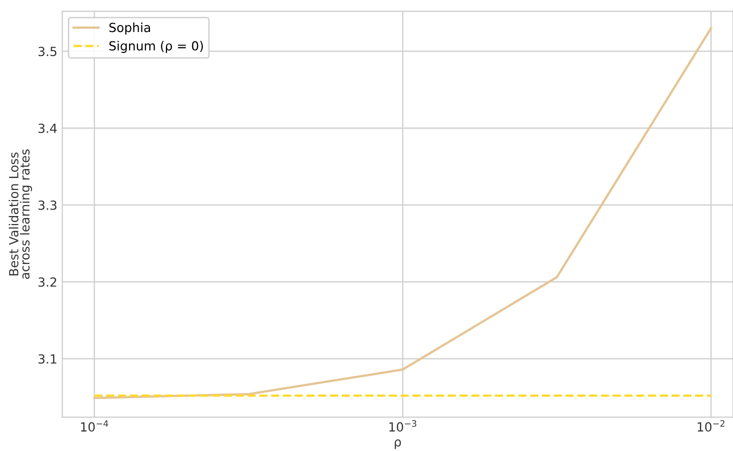 The height and width of the screenshot is (451, 733). Describe the element at coordinates (47, 359) in the screenshot. I see `y-tick-label: 3.1` at that location.